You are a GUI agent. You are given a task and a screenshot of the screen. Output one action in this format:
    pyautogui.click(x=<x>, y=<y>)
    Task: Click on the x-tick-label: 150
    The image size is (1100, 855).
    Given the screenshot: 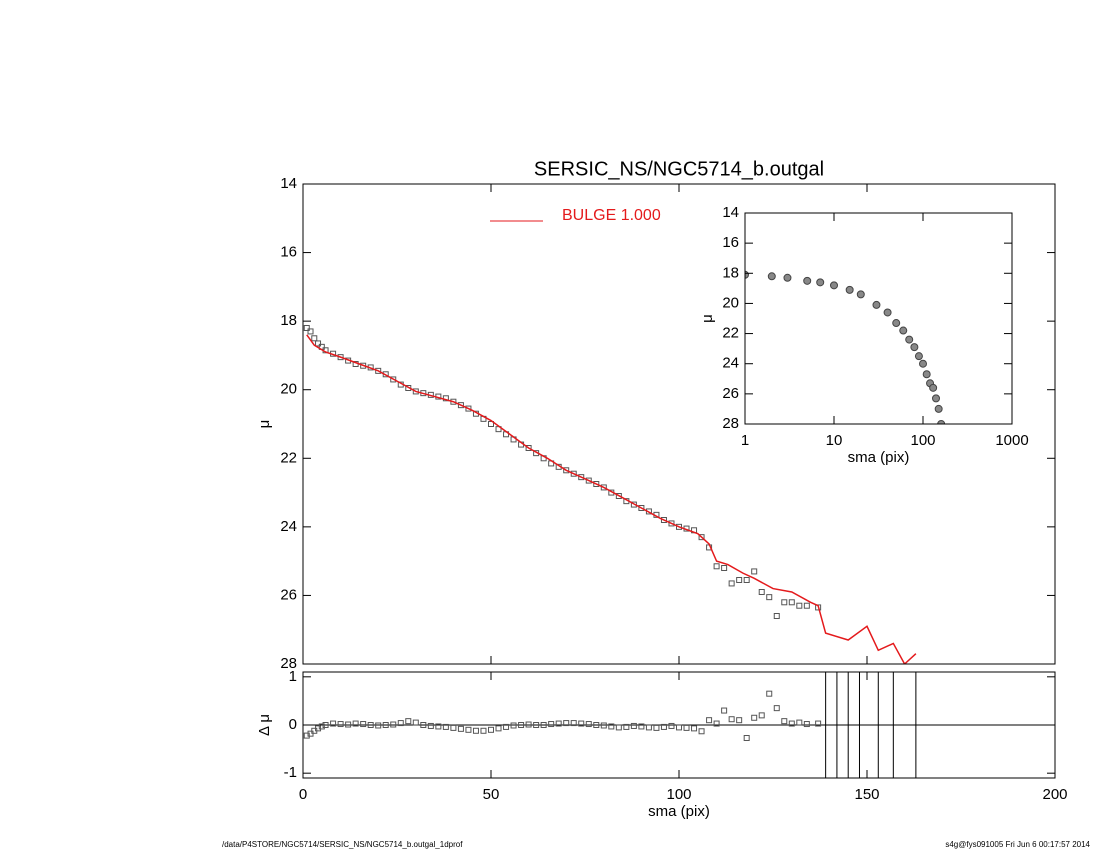 What is the action you would take?
    pyautogui.click(x=866, y=794)
    